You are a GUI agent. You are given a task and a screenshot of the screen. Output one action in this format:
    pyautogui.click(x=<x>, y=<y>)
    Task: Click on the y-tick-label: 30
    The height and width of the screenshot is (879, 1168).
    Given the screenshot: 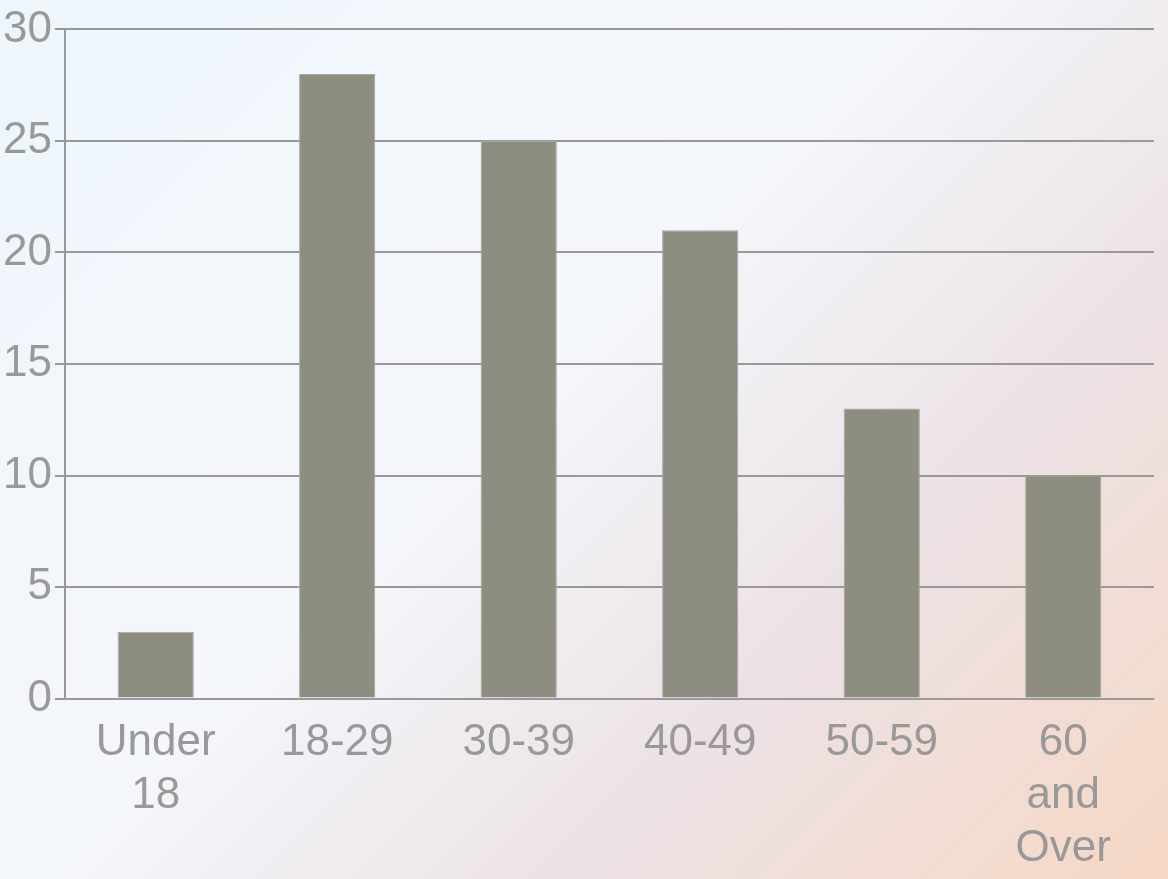 What is the action you would take?
    pyautogui.click(x=27, y=26)
    